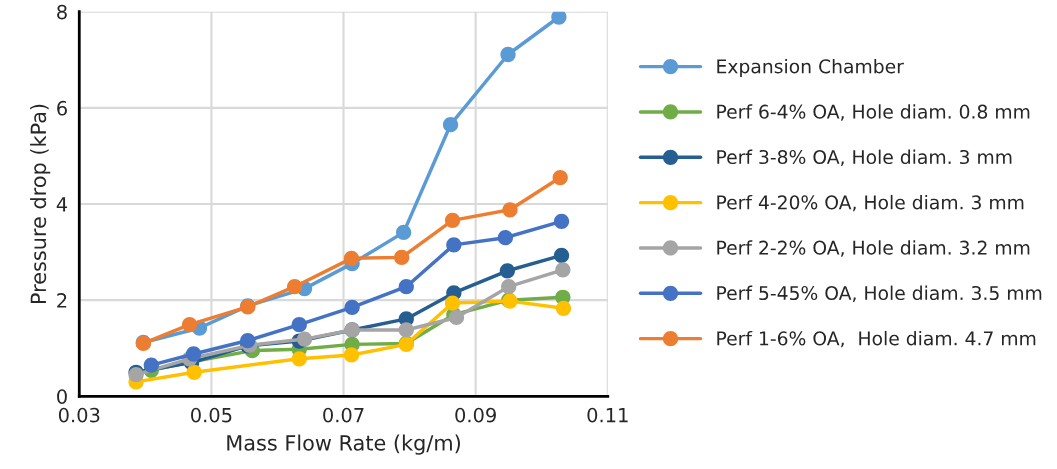 This screenshot has height=469, width=1057. I want to click on x-tick-label: 0.05, so click(211, 415).